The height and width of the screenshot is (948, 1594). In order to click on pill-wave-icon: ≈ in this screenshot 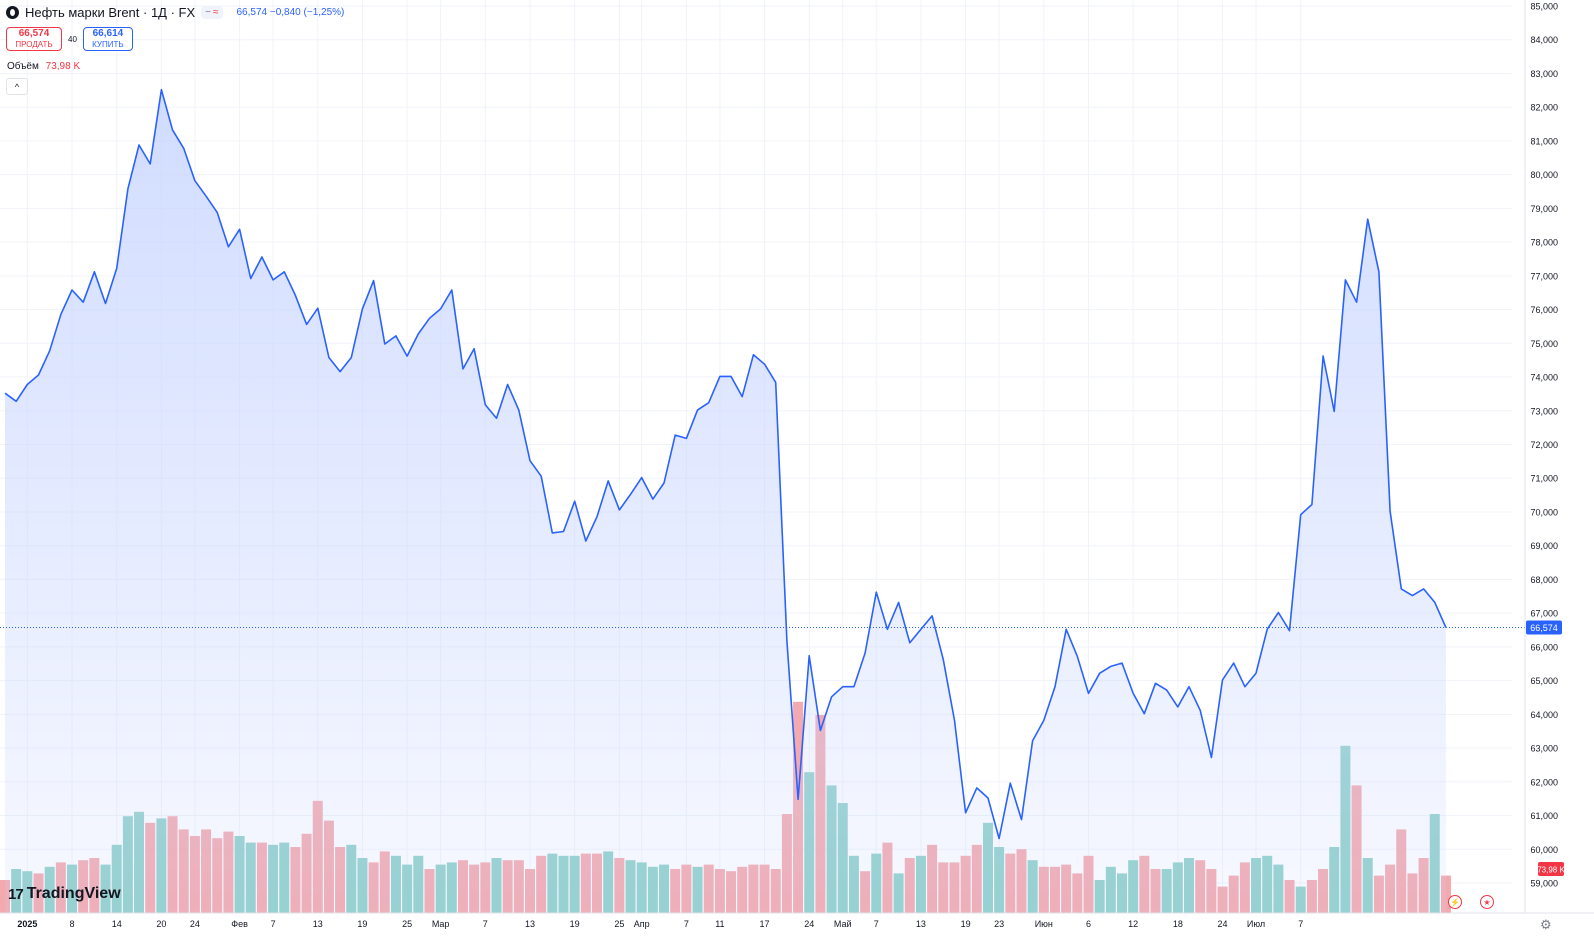, I will do `click(216, 12)`.